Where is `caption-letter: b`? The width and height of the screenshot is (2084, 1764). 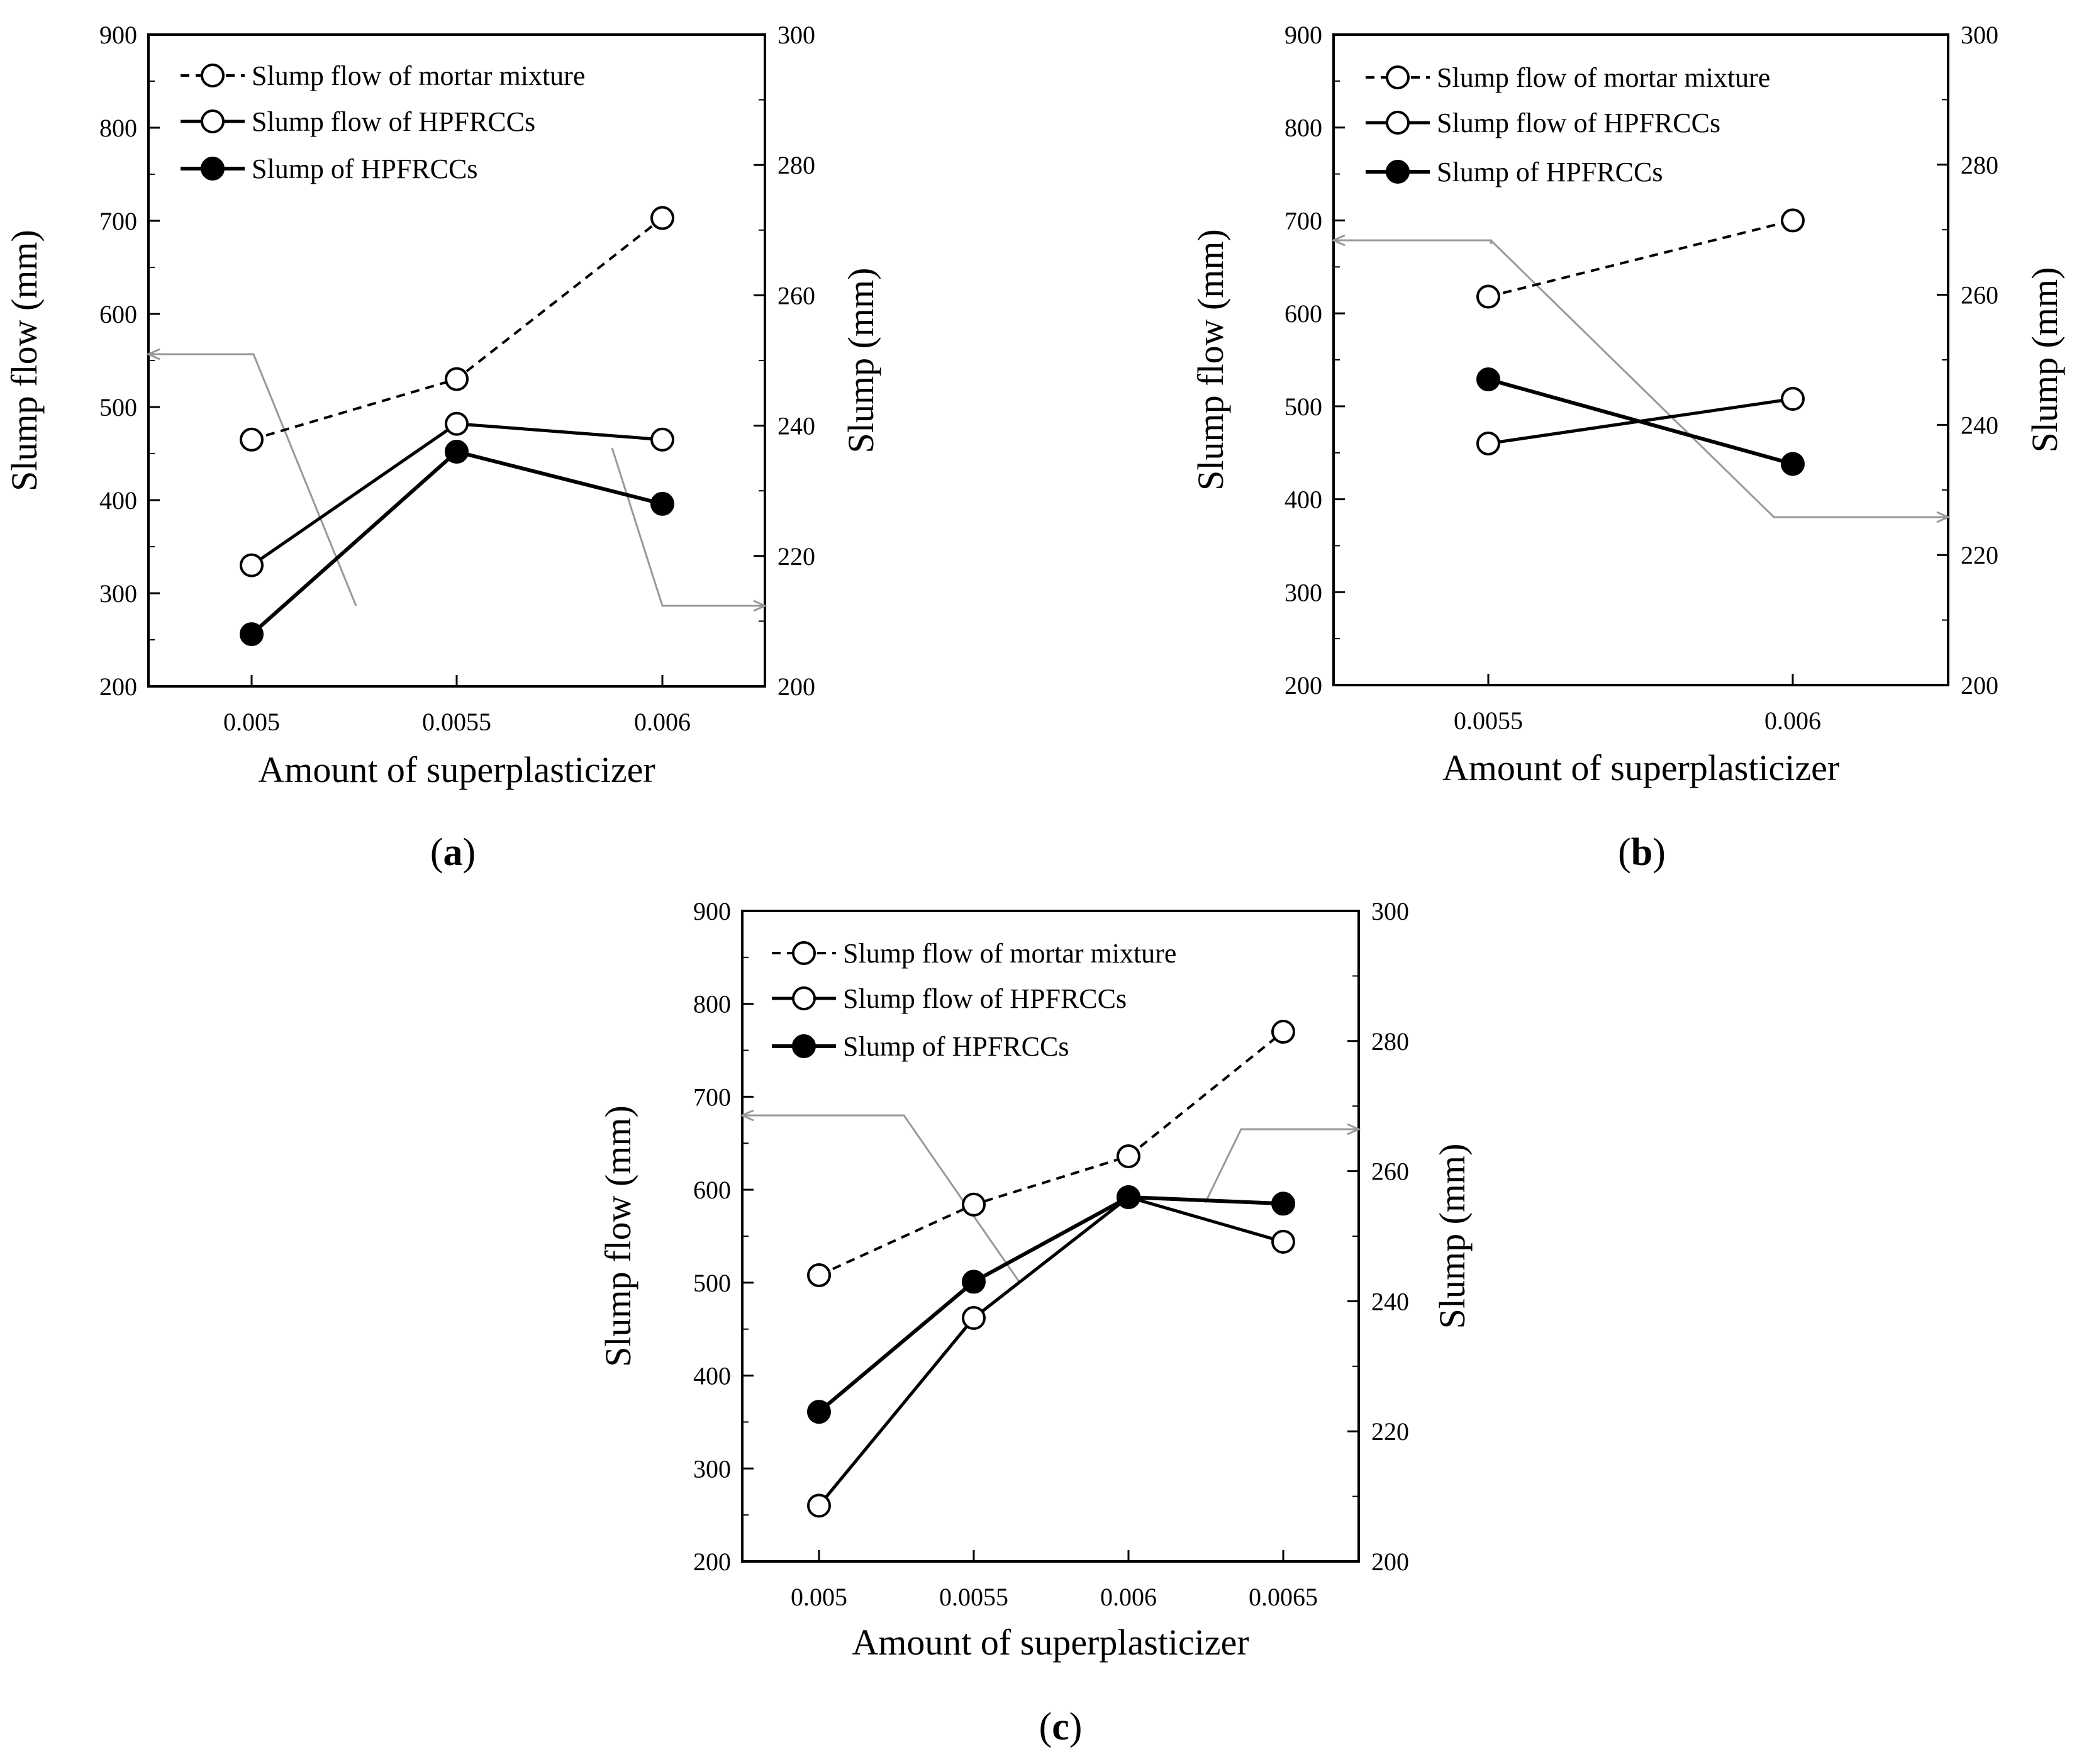
caption-letter: b is located at coordinates (1642, 852).